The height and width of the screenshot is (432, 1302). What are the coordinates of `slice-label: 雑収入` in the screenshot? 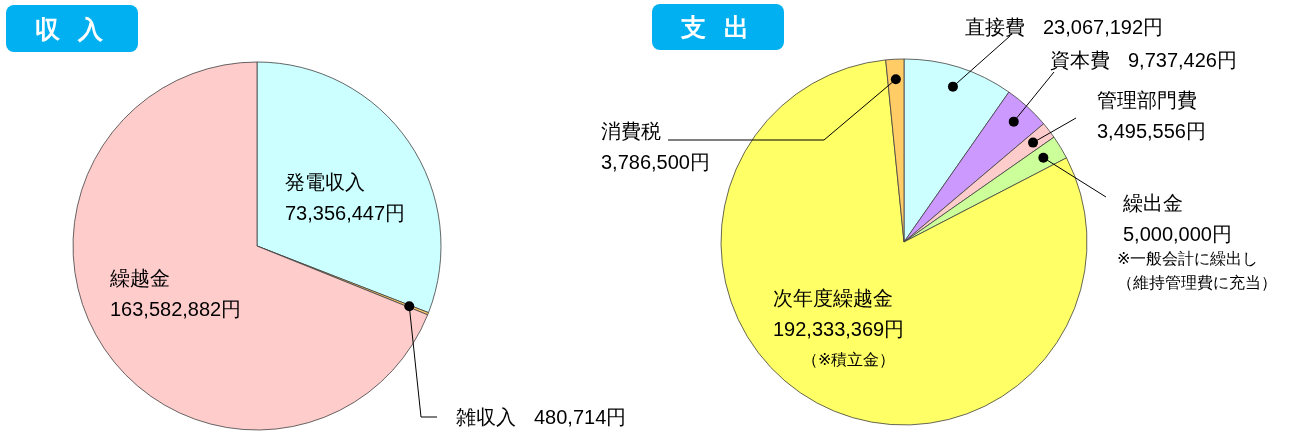 It's located at (486, 417).